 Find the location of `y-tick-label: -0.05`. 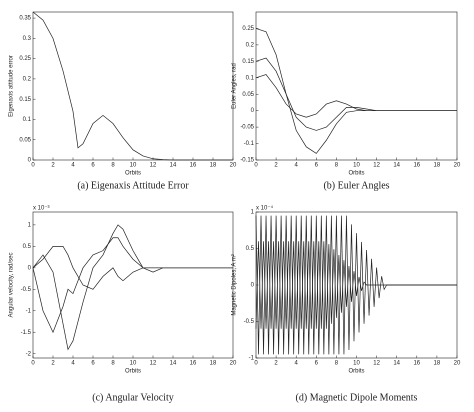

y-tick-label: -0.05 is located at coordinates (247, 128).